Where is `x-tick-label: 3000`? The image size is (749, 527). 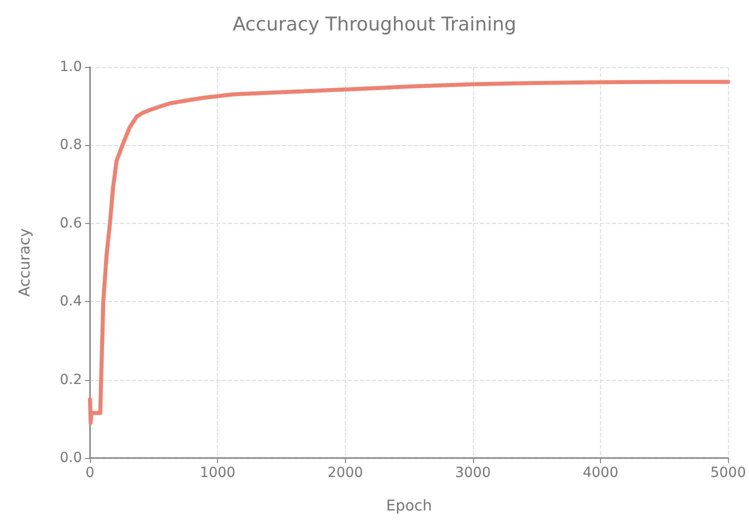 x-tick-label: 3000 is located at coordinates (473, 473).